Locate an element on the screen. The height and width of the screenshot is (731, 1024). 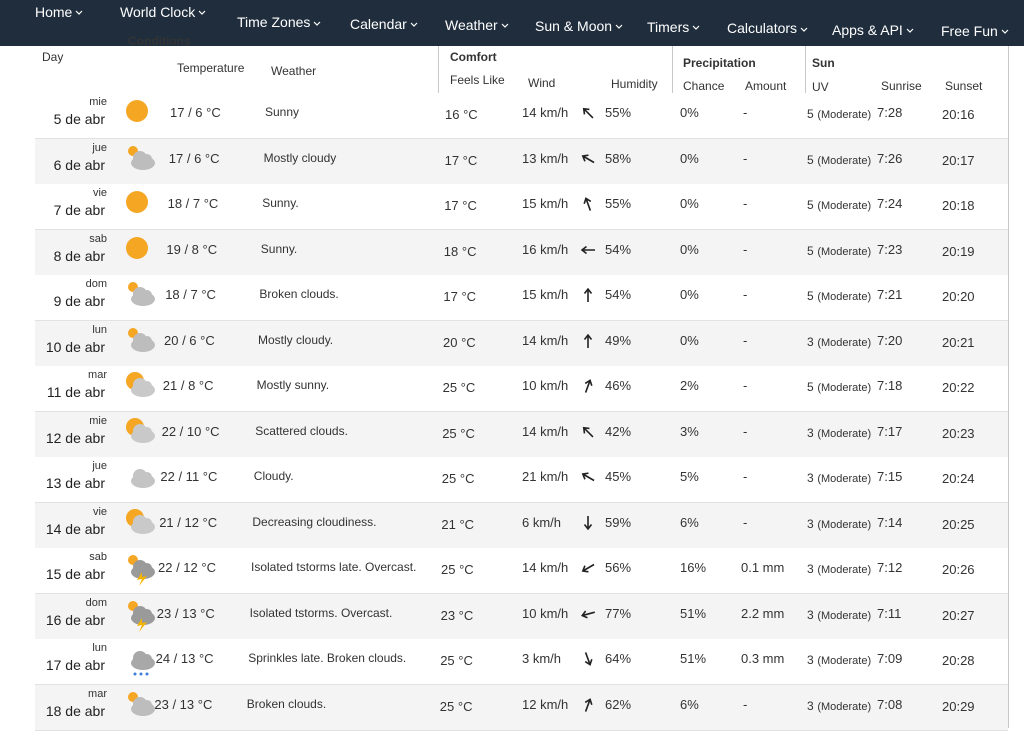
nav-label: Home is located at coordinates (54, 12).